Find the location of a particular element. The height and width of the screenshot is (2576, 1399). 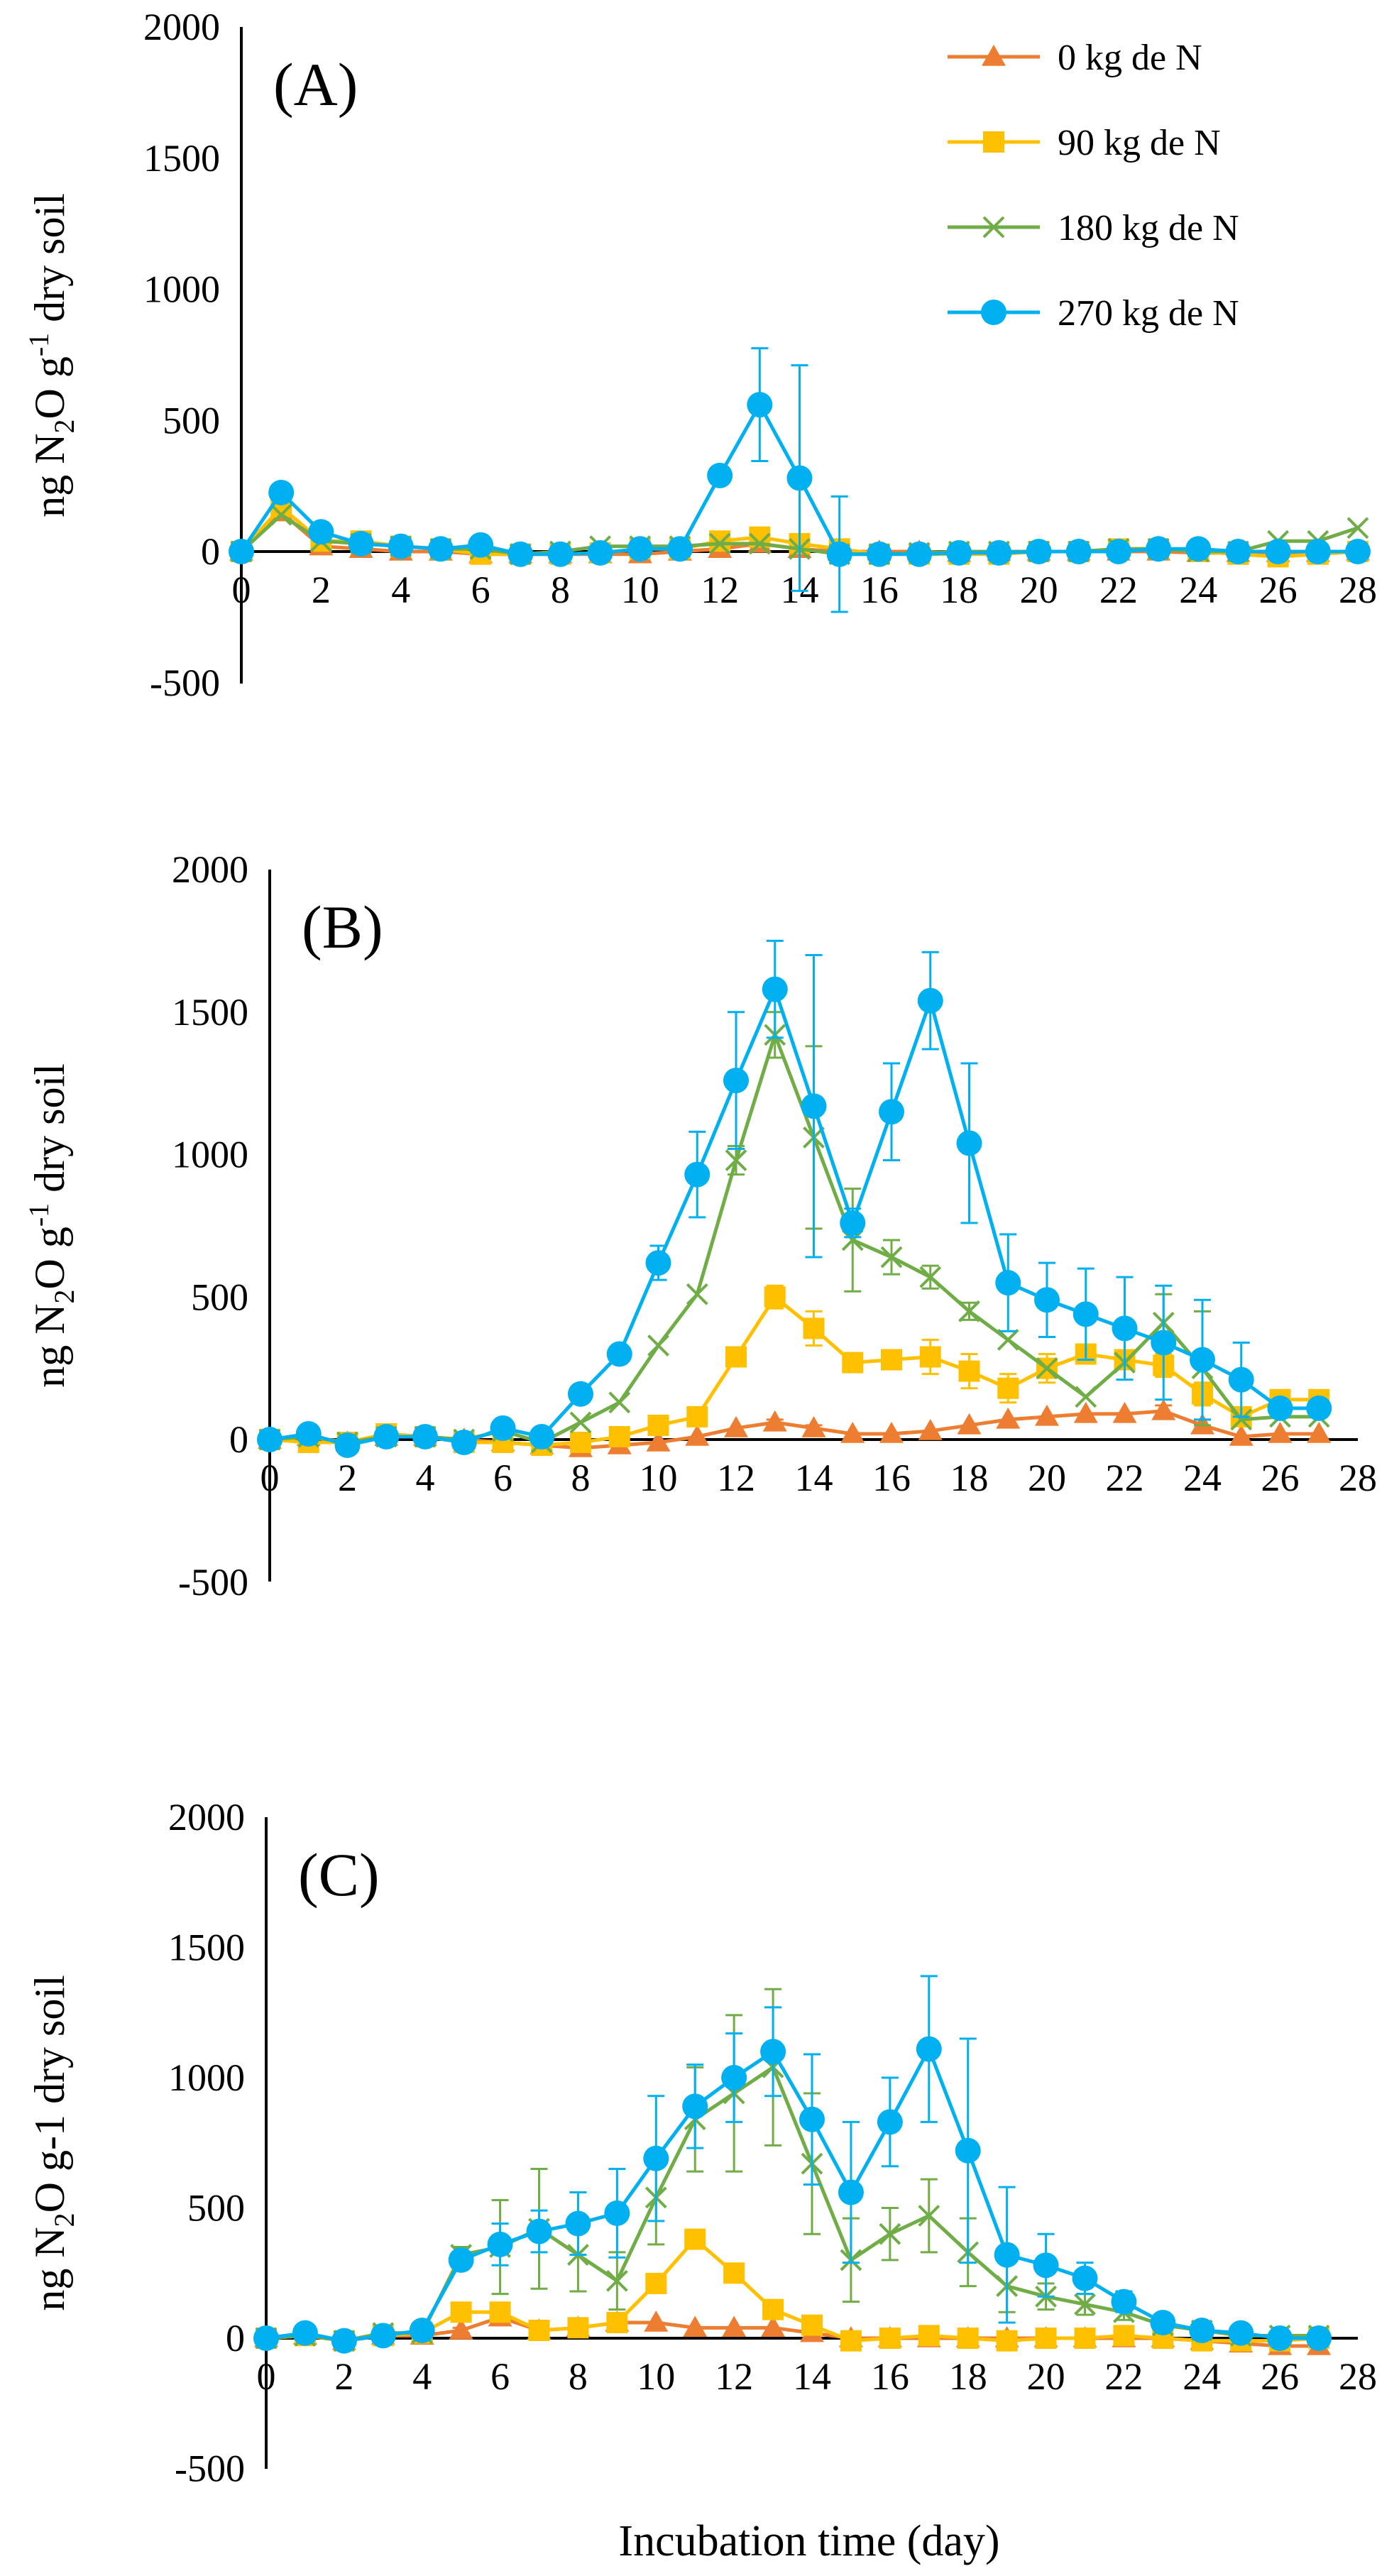

x-axis-title: Incubation time (day) is located at coordinates (809, 2541).